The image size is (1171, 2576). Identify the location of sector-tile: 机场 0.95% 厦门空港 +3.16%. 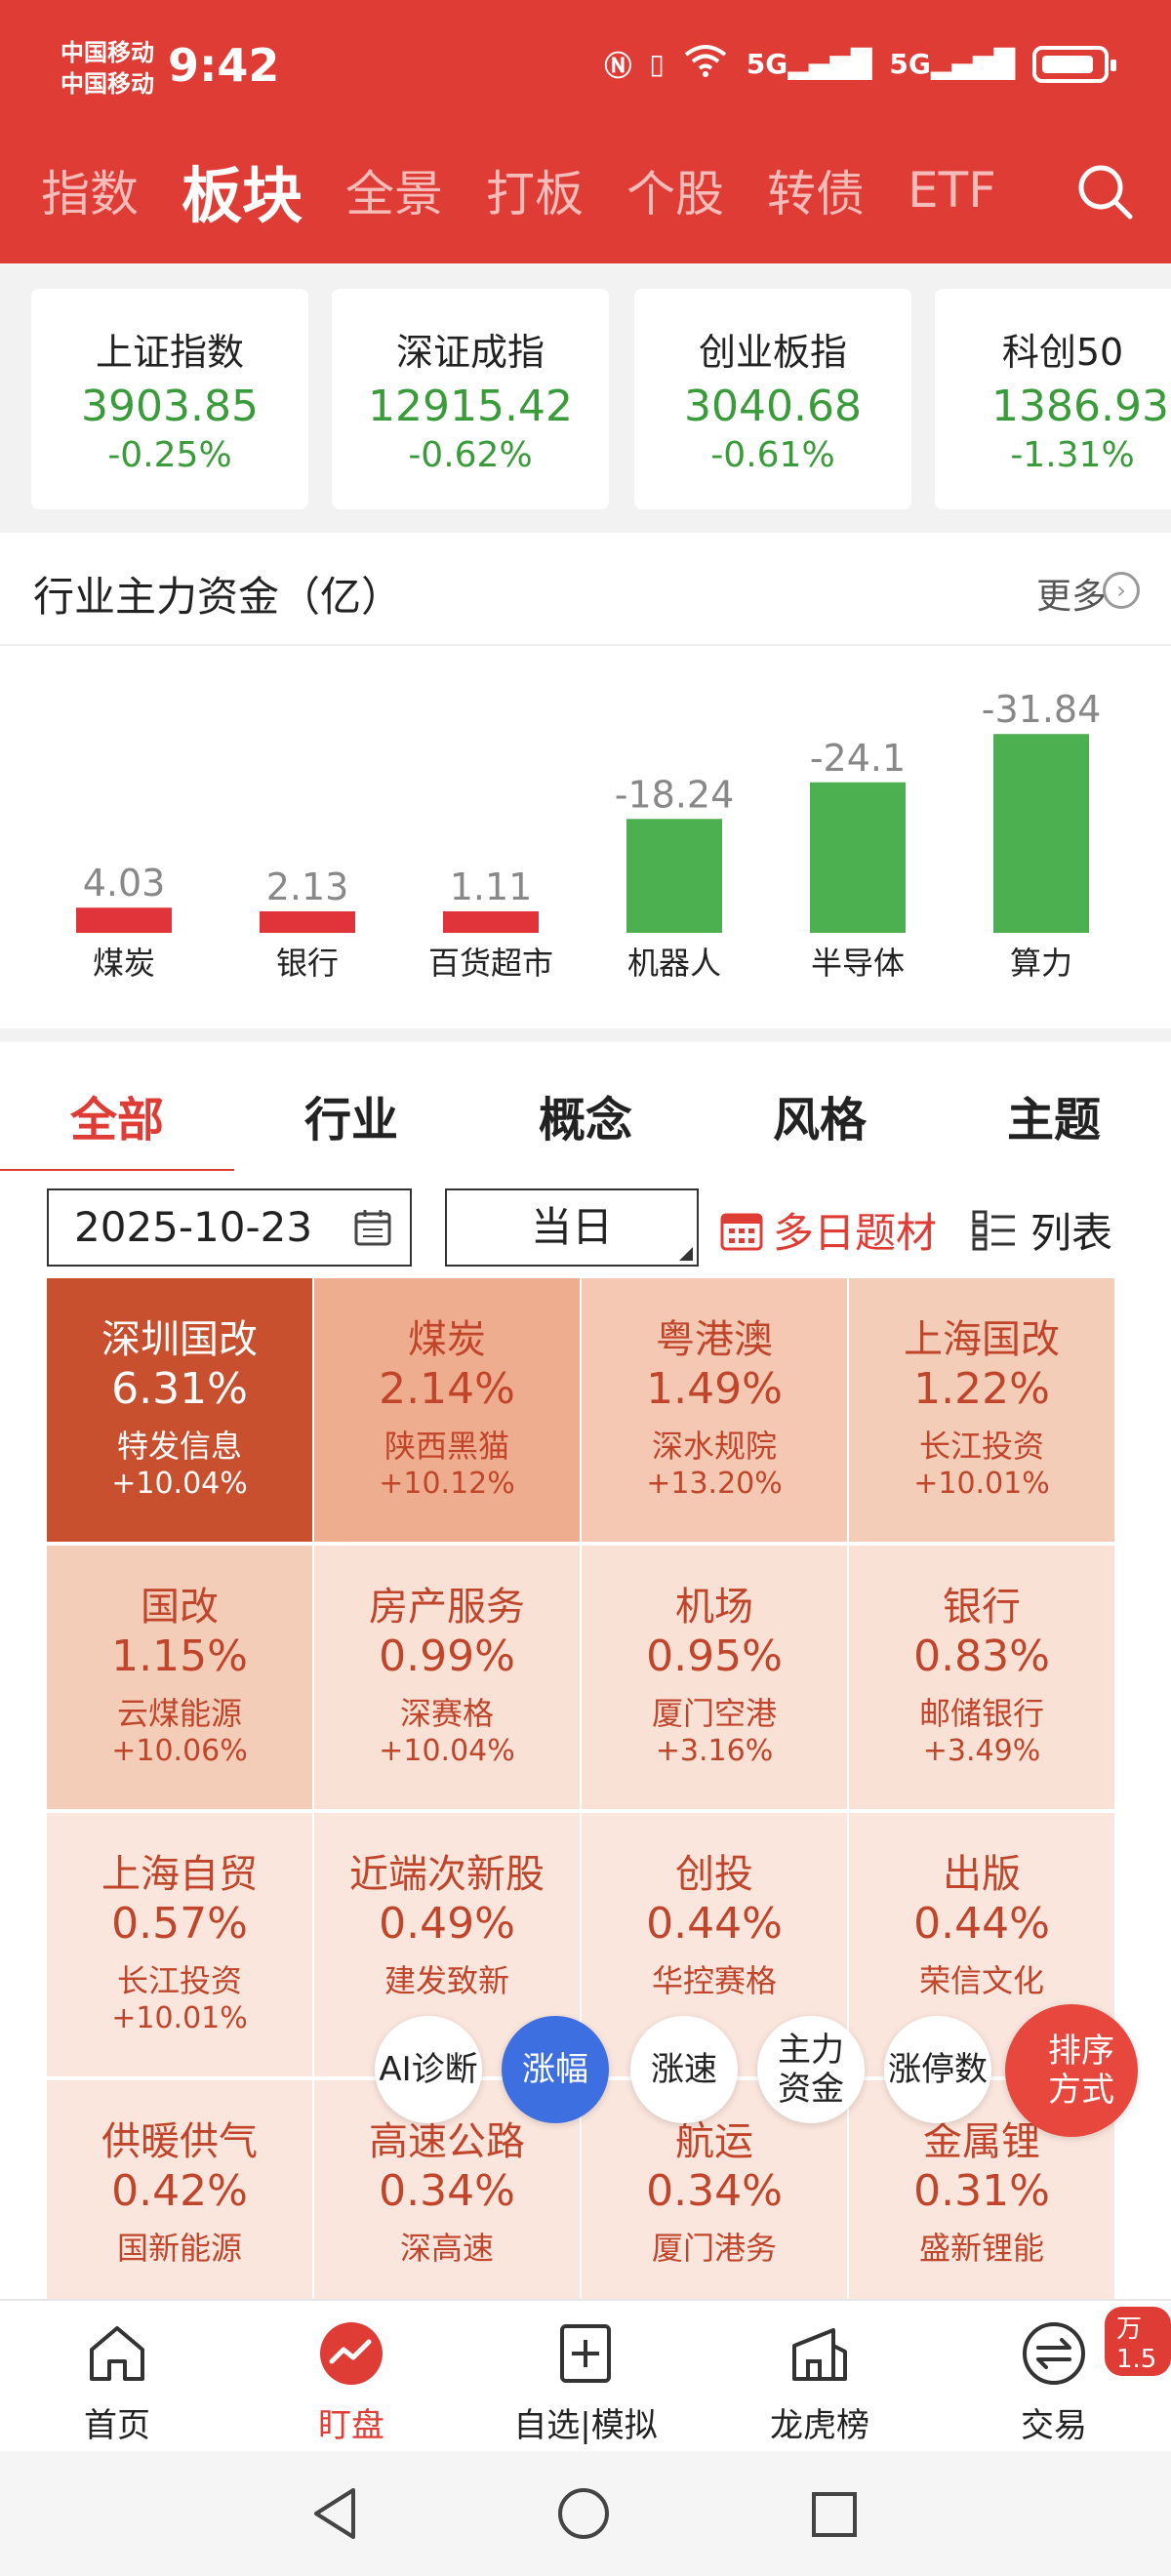
(714, 1677).